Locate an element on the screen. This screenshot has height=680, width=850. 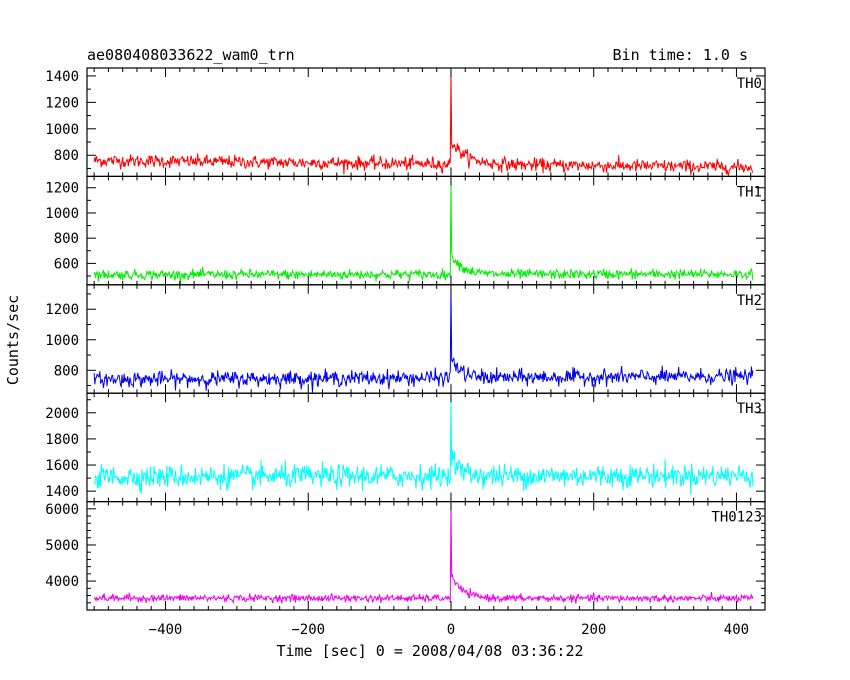
series-line-th0 is located at coordinates (423, 123).